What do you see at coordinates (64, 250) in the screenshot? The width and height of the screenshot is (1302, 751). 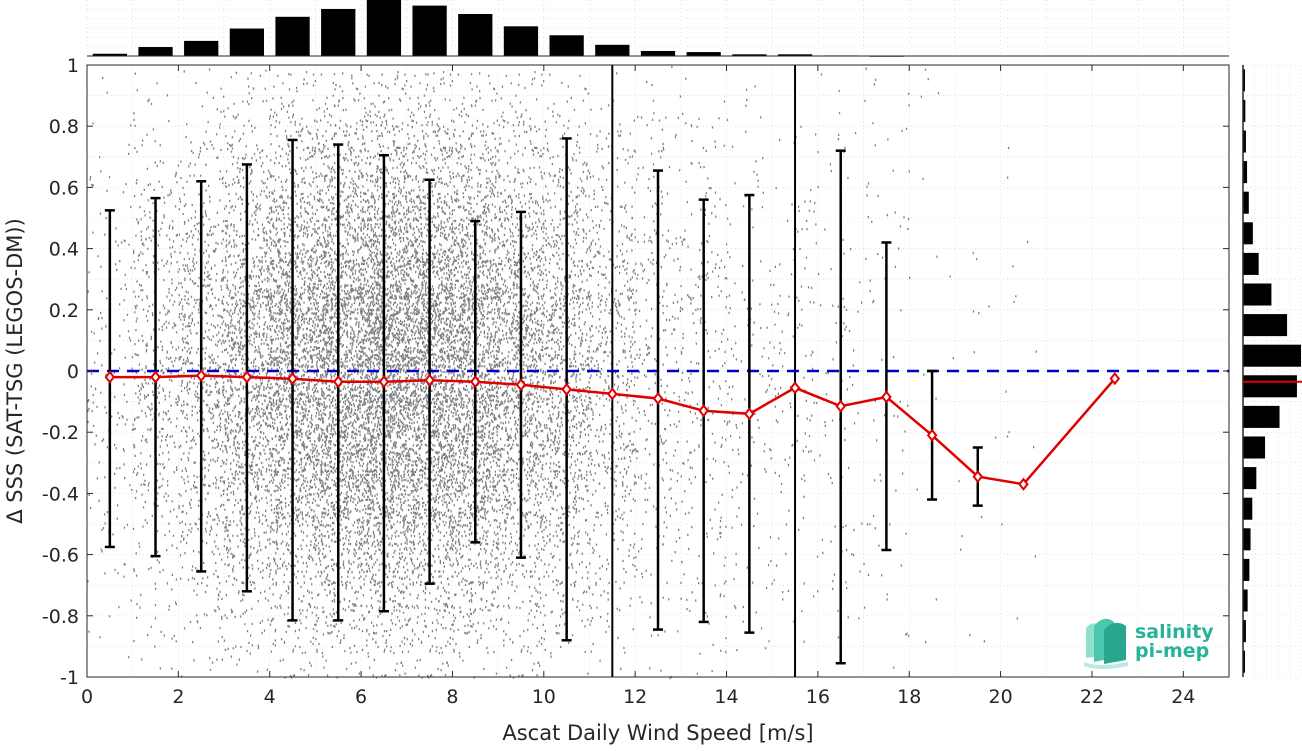 I see `y-tick-label: 0.4` at bounding box center [64, 250].